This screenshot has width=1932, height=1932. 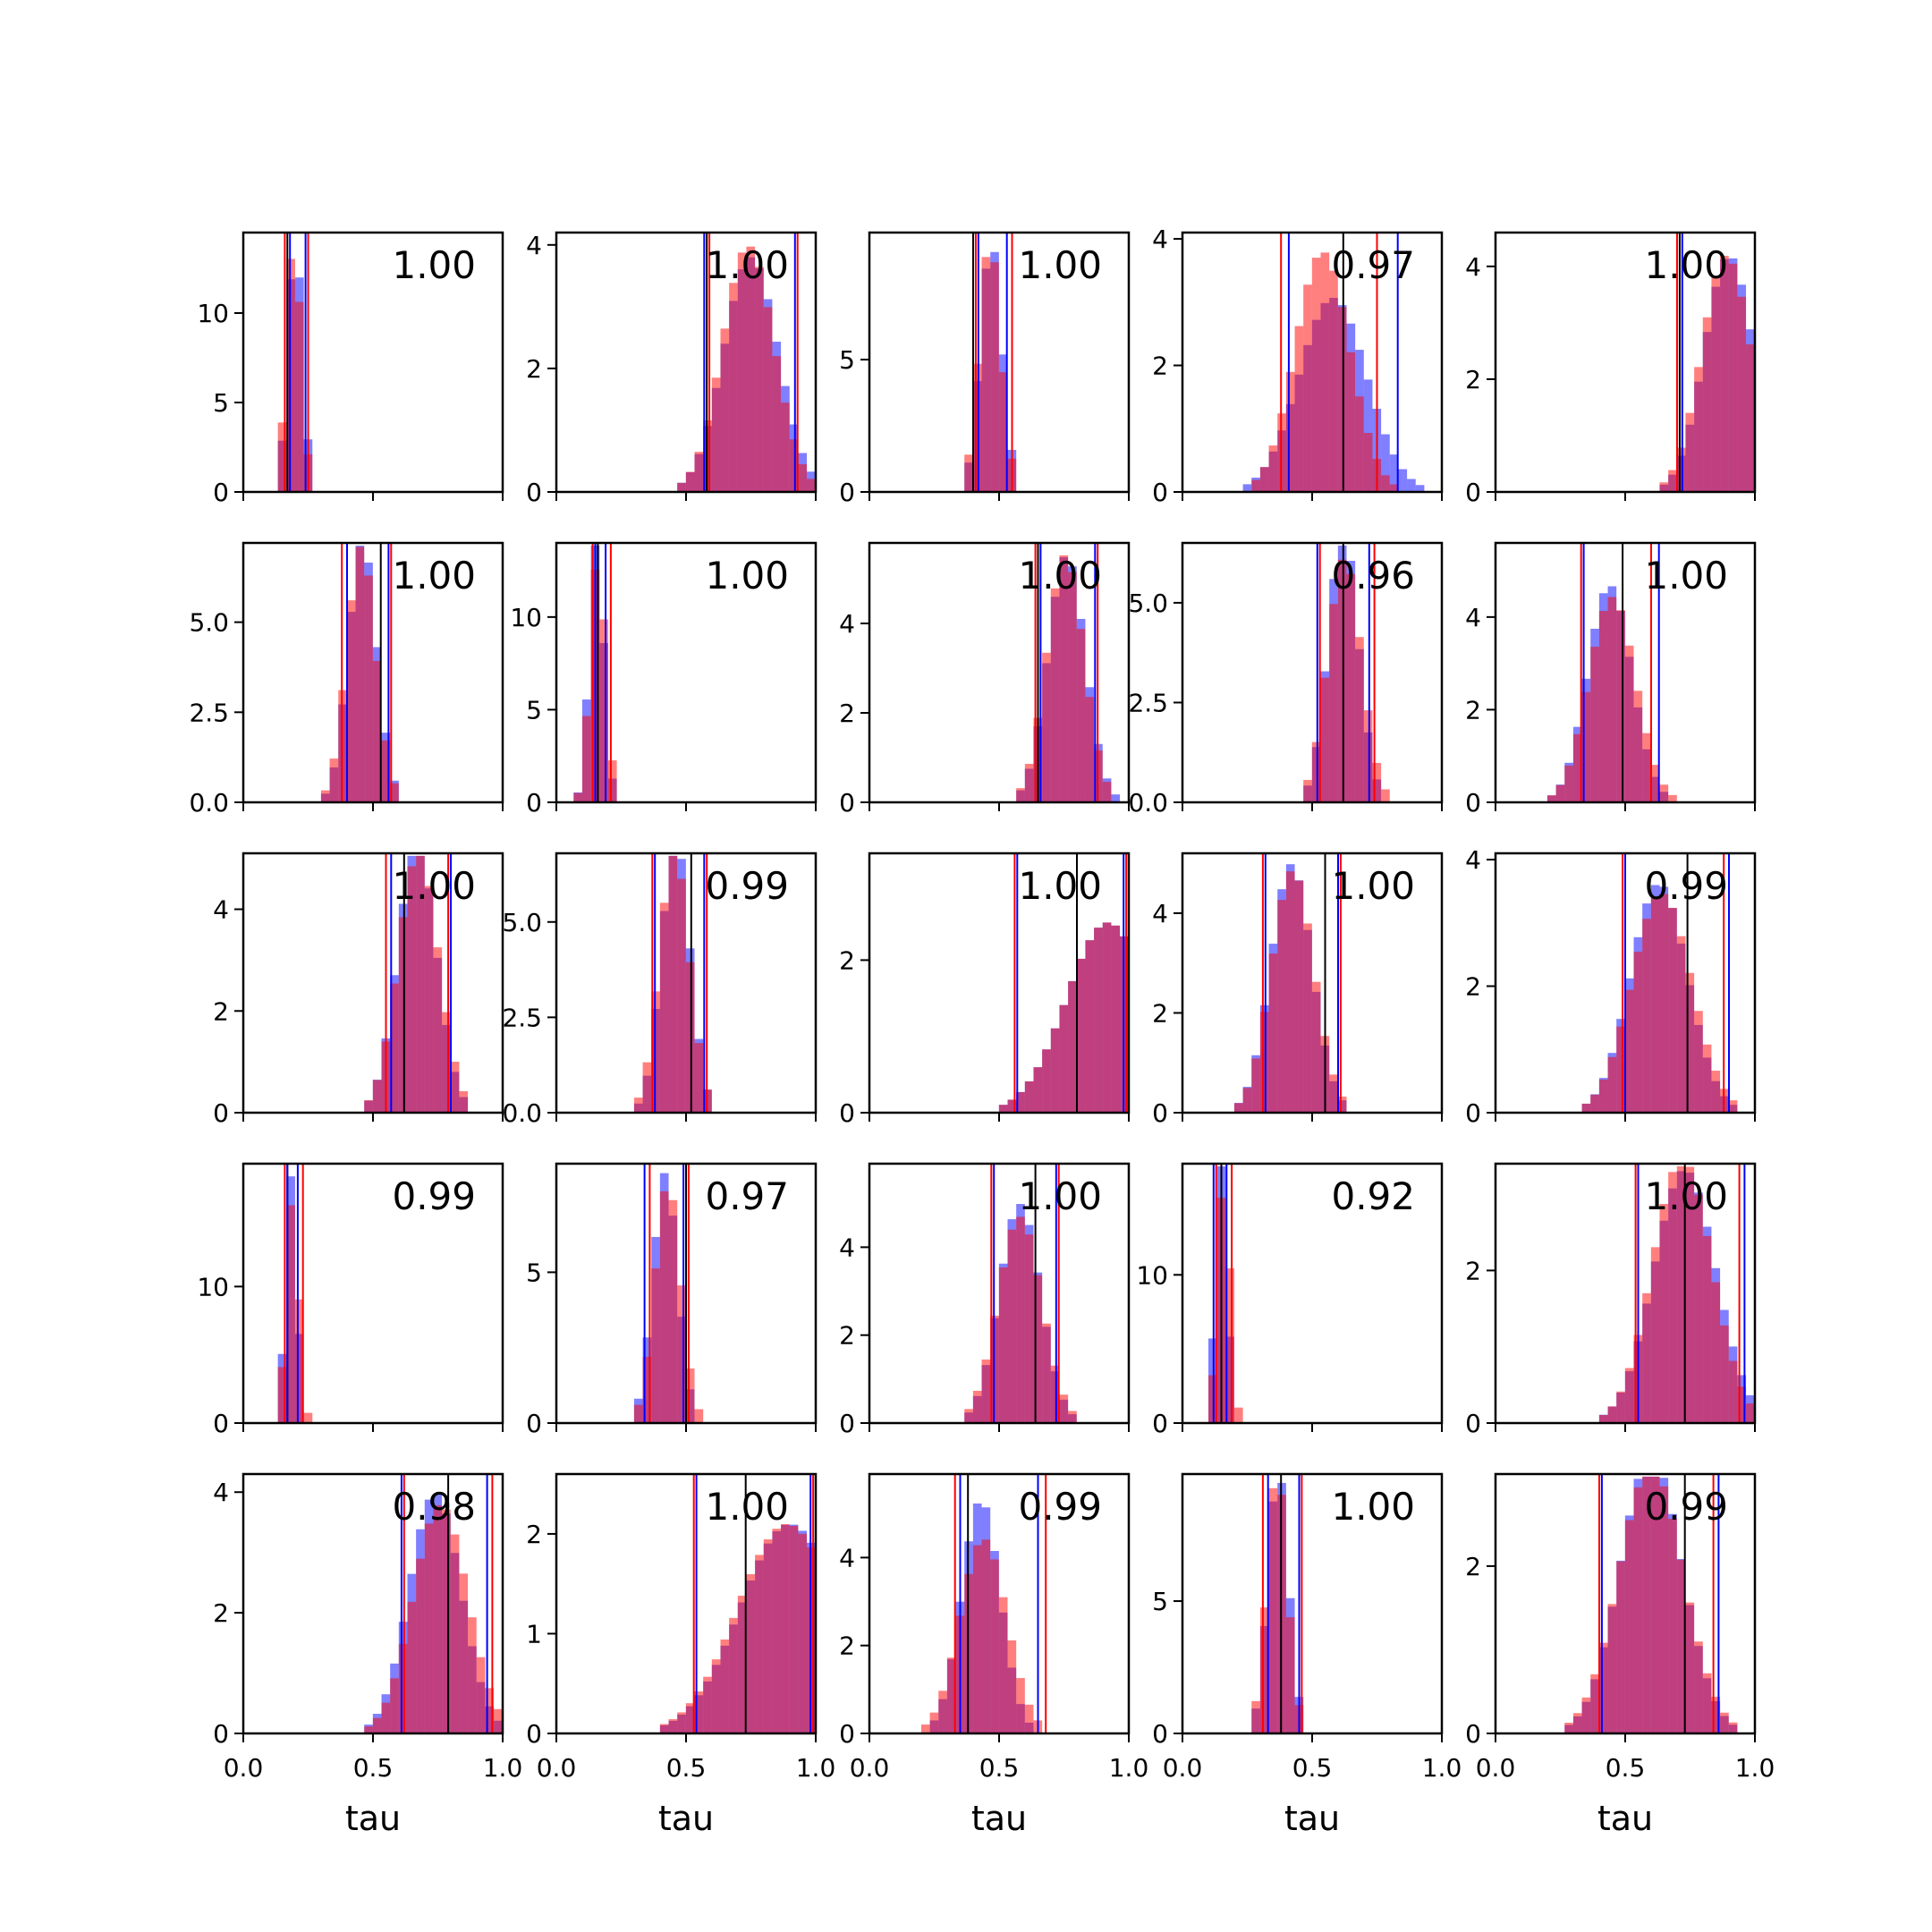 I want to click on panel-r4-c3: 0 2 4 1.00, so click(x=985, y=1300).